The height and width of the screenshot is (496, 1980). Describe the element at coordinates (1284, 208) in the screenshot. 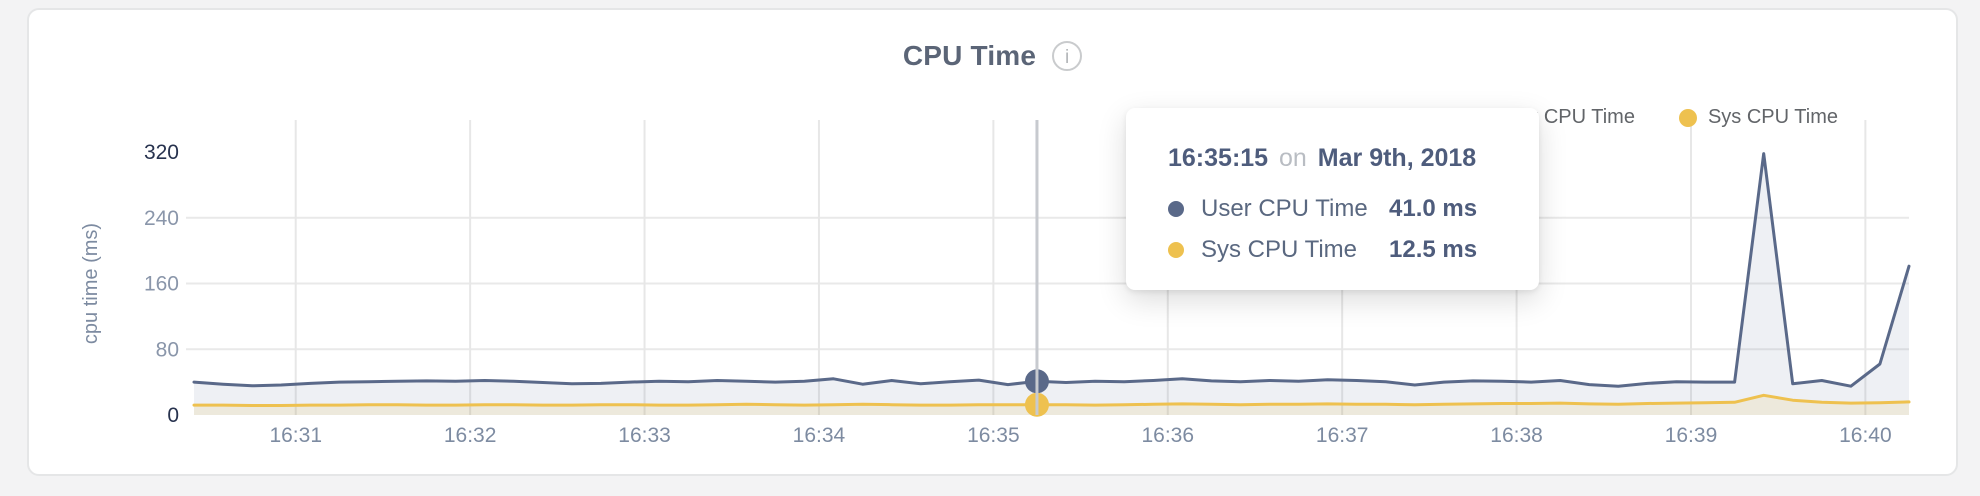

I see `tooltip-series-label: User CPU Time` at that location.